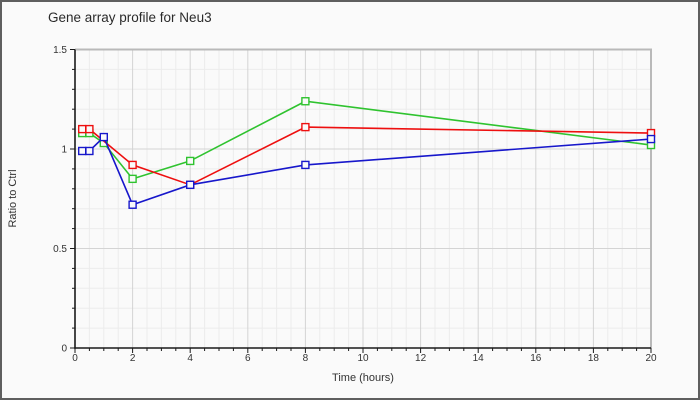 Image resolution: width=700 pixels, height=400 pixels. Describe the element at coordinates (64, 349) in the screenshot. I see `y-tick-label: 0` at that location.